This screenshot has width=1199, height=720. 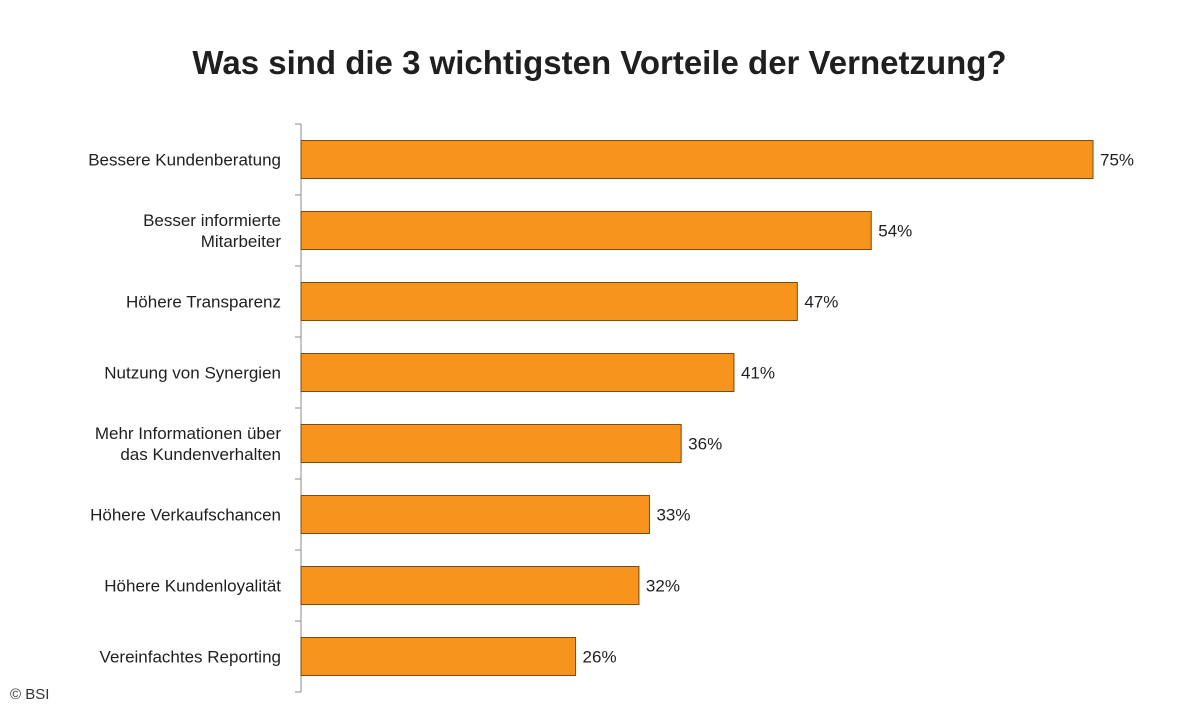 What do you see at coordinates (600, 657) in the screenshot?
I see `value-label: 26%` at bounding box center [600, 657].